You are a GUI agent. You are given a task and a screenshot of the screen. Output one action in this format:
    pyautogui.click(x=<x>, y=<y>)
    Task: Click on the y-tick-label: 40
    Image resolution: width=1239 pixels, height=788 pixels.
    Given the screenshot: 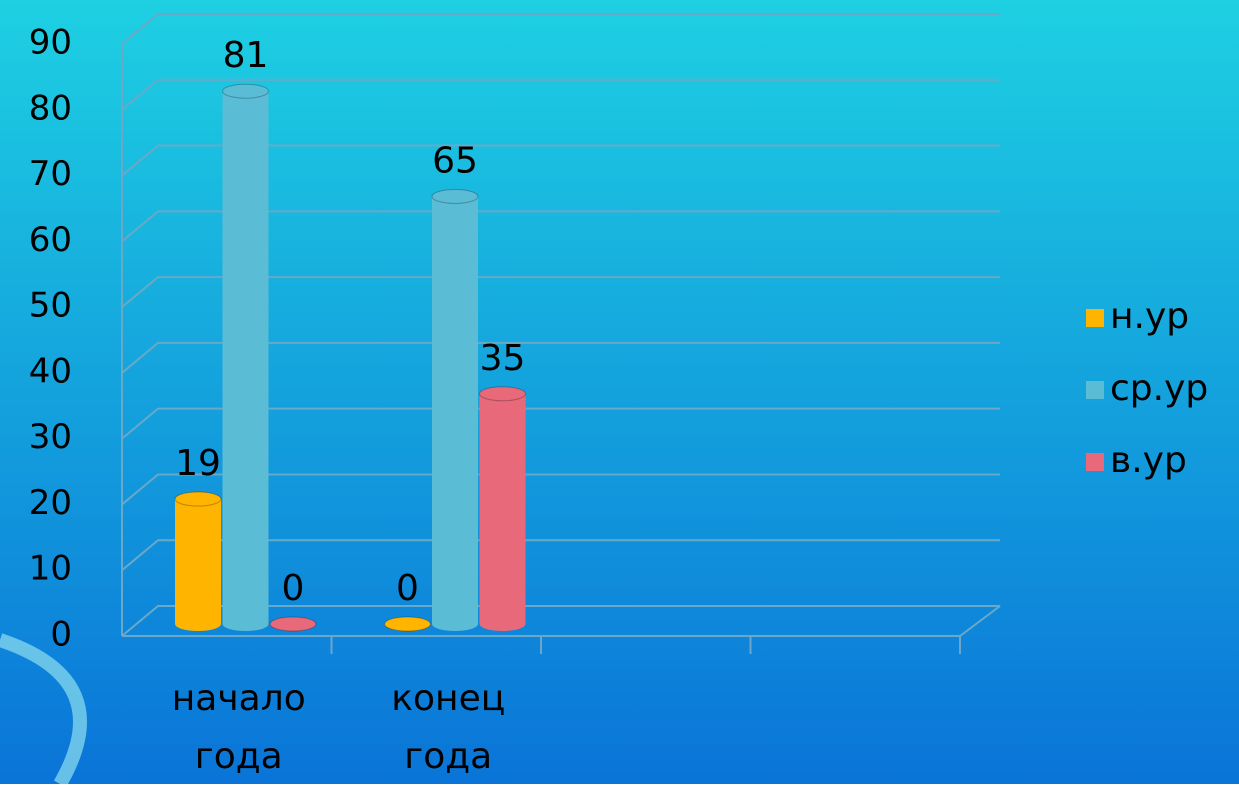 What is the action you would take?
    pyautogui.click(x=50, y=371)
    